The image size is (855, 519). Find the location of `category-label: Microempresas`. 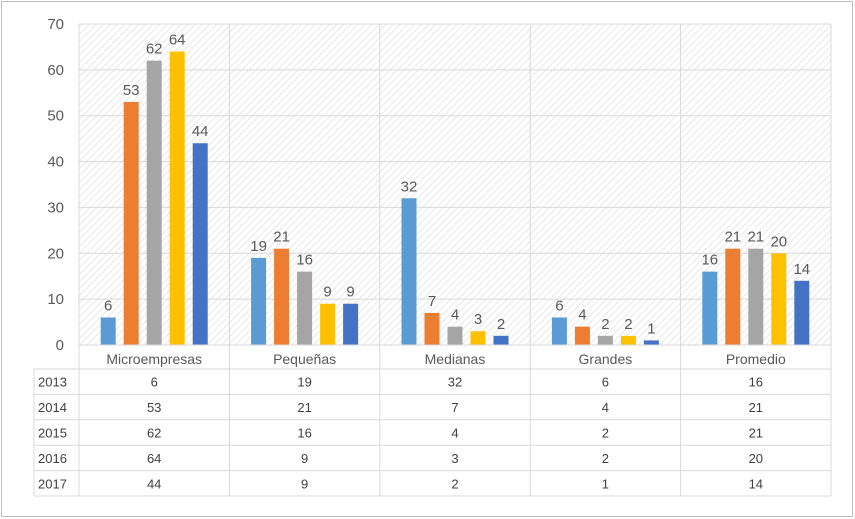

category-label: Microempresas is located at coordinates (154, 359).